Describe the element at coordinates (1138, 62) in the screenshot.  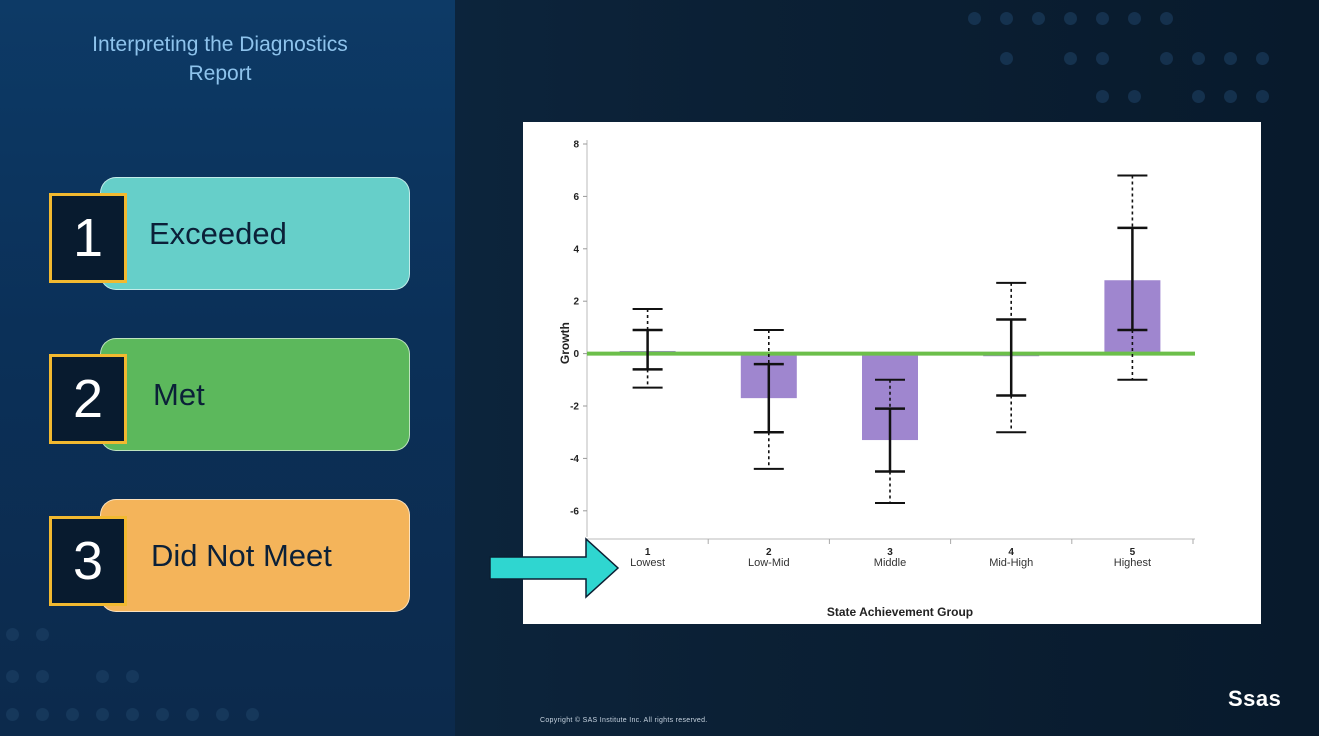
I see `dot-pattern-top-right` at that location.